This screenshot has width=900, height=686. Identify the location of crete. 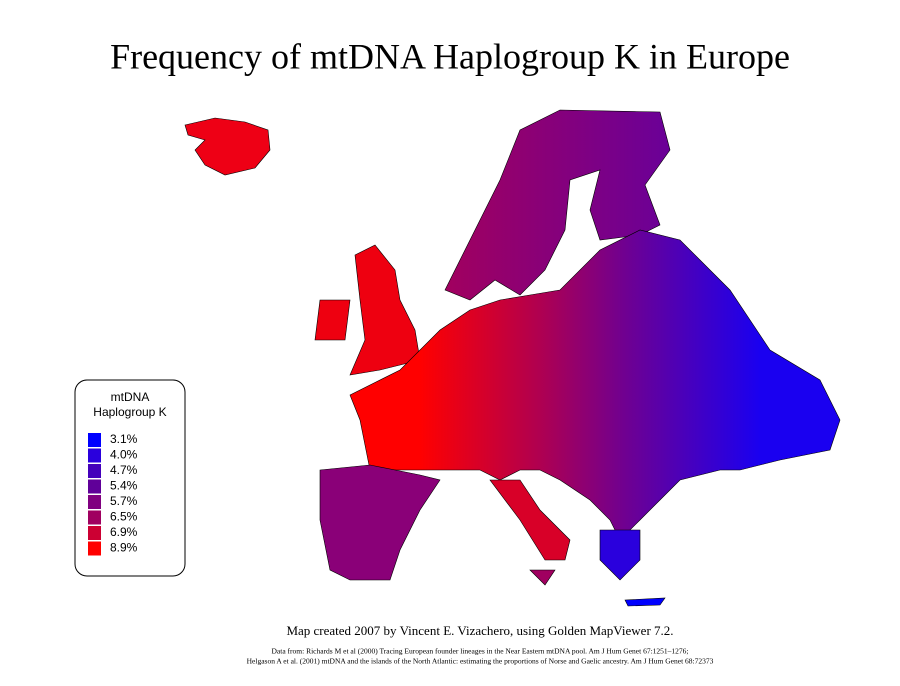
(645, 602).